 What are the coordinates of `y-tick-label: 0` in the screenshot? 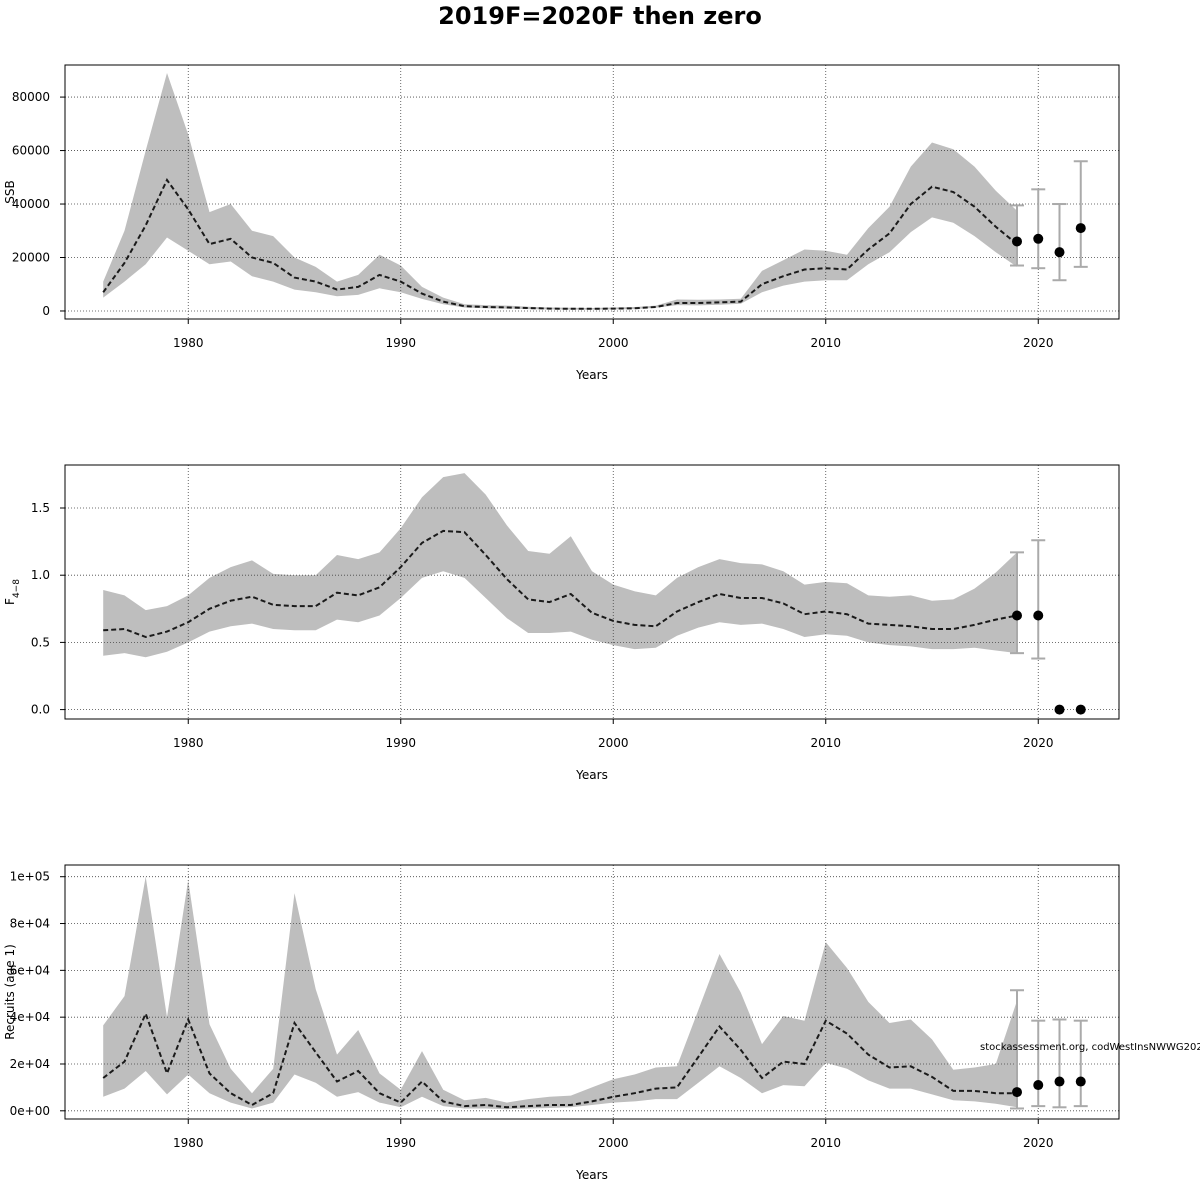 It's located at (46, 311).